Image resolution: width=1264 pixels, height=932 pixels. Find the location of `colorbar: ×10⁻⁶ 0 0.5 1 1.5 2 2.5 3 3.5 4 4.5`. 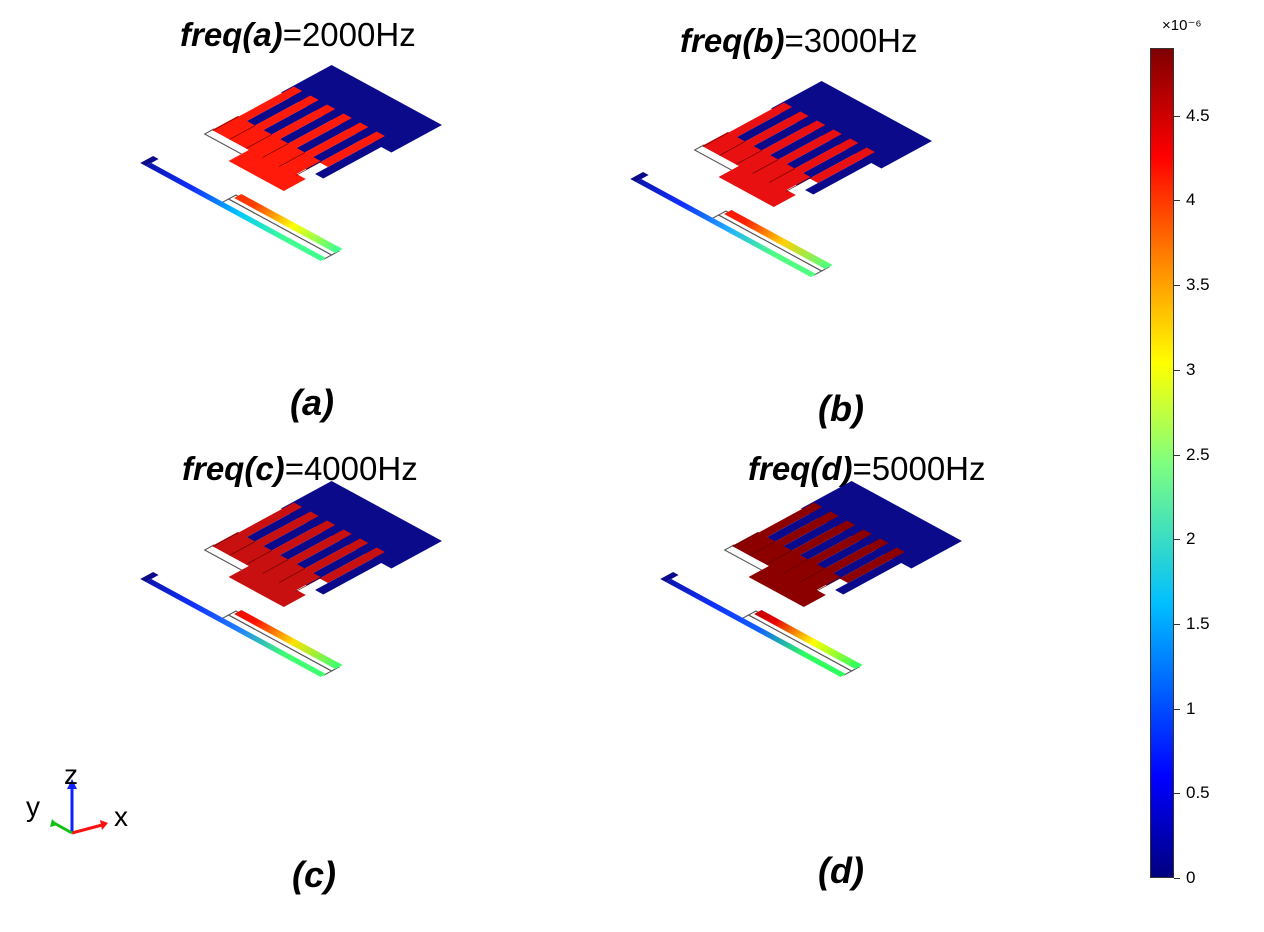

colorbar: ×10⁻⁶ 0 0.5 1 1.5 2 2.5 3 3.5 4 4.5 is located at coordinates (1205, 453).